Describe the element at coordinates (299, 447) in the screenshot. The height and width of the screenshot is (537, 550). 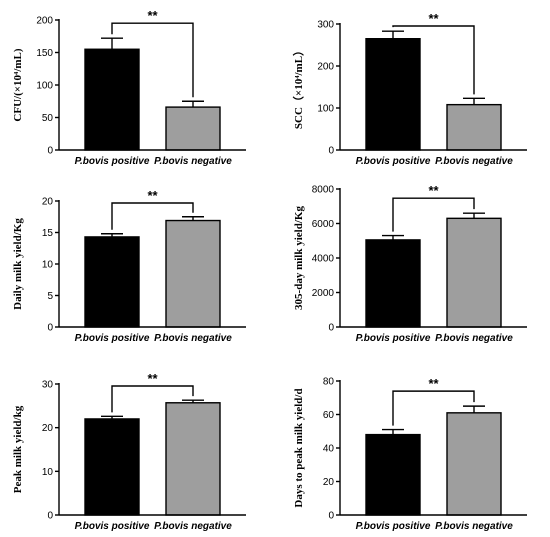
I see `y-axis-label: Days to peak milk yield/d` at that location.